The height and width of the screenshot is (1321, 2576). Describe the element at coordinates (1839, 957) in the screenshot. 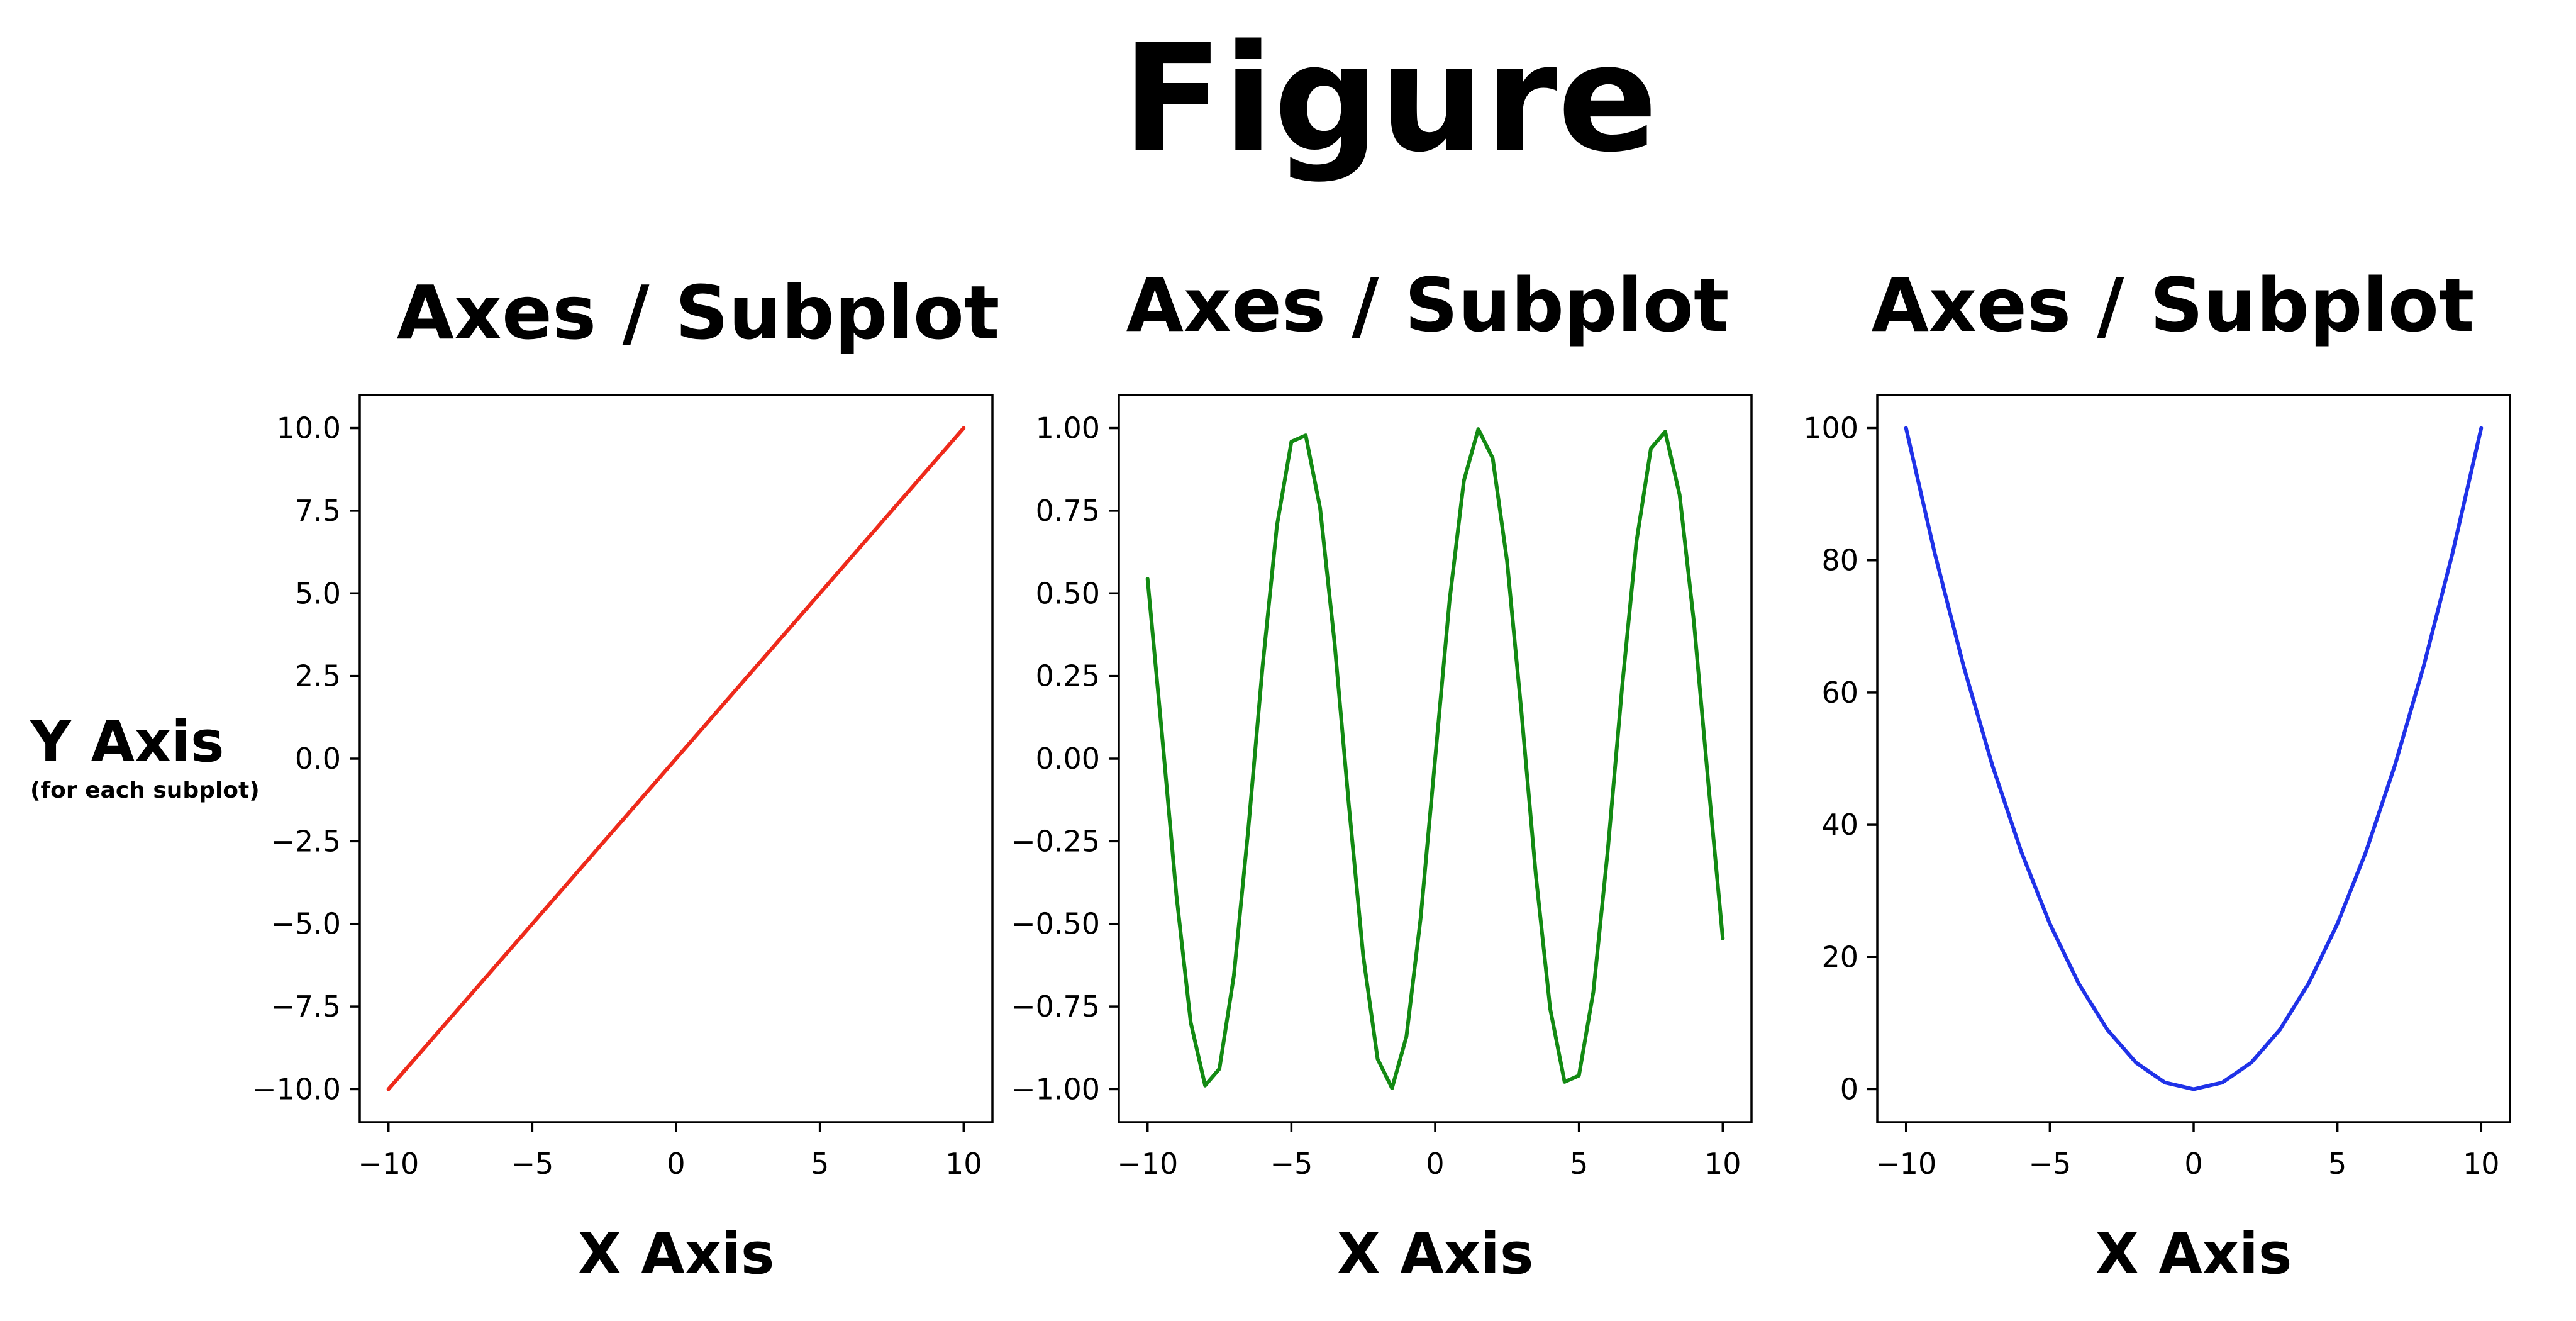

I see `y-tick-label: 20` at that location.